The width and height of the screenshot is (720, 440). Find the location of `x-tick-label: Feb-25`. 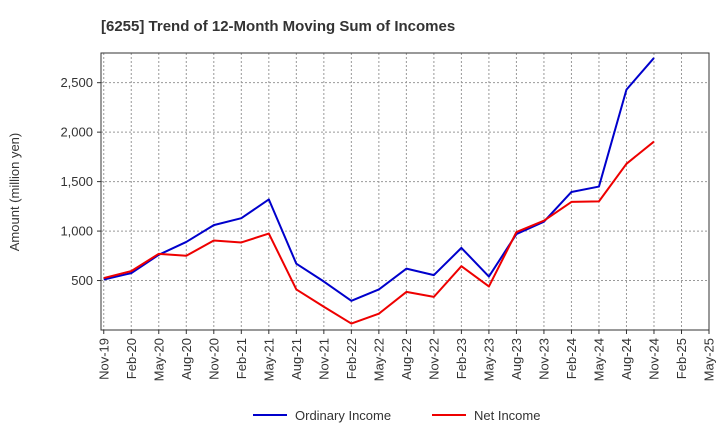

x-tick-label: Feb-25 is located at coordinates (681, 358).